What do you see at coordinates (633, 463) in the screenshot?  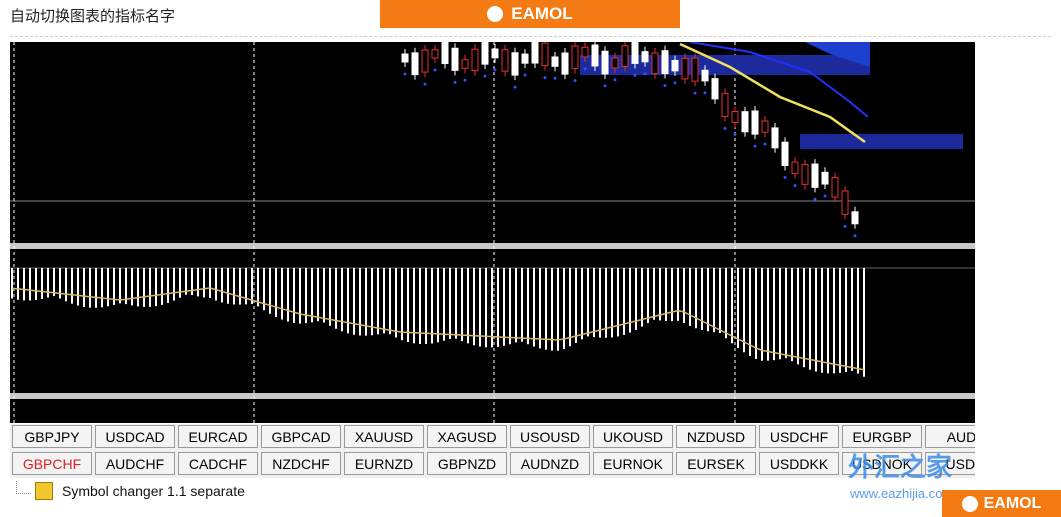 I see `symbol-button: EURNOK` at bounding box center [633, 463].